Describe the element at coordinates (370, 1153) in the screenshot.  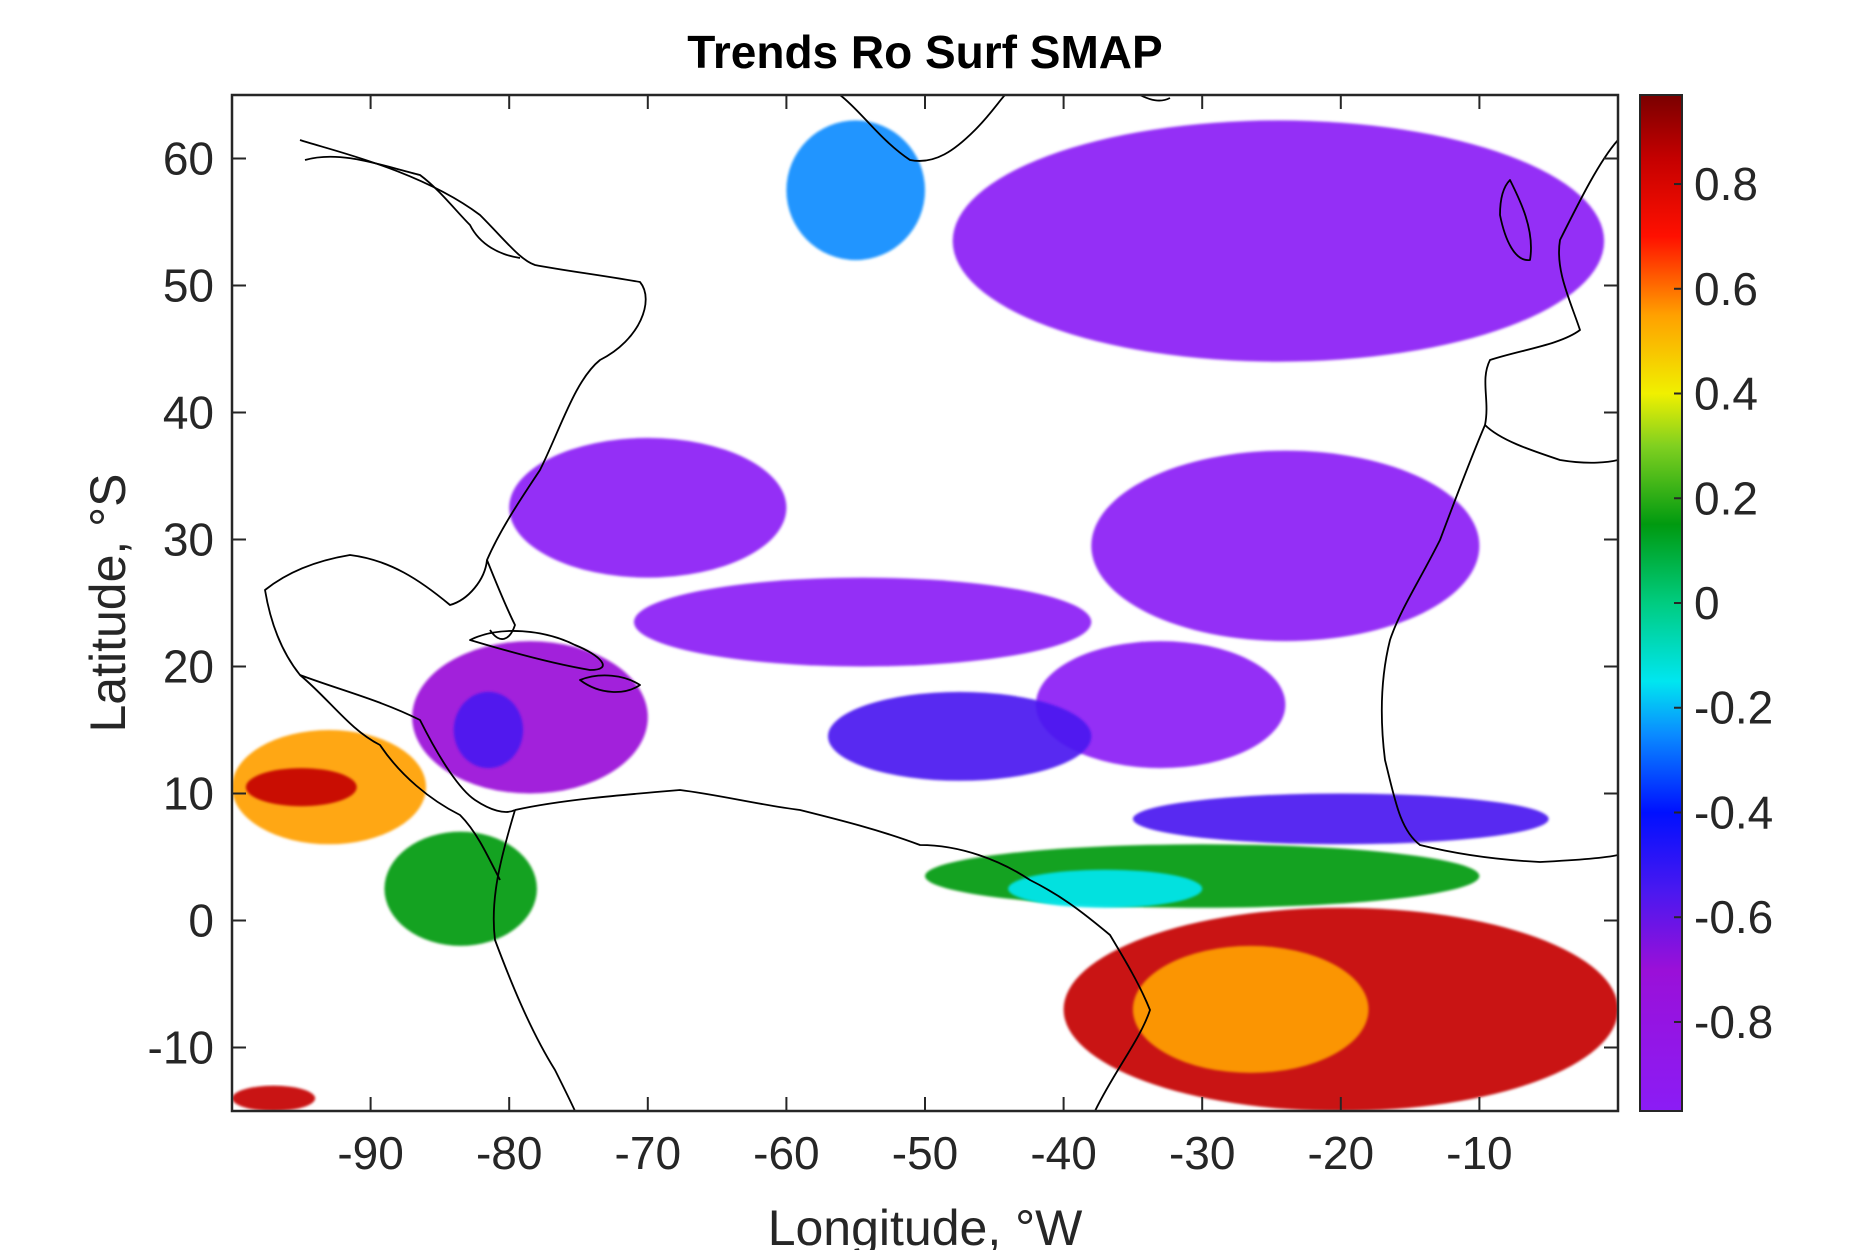
I see `x-tick-label: -90` at that location.